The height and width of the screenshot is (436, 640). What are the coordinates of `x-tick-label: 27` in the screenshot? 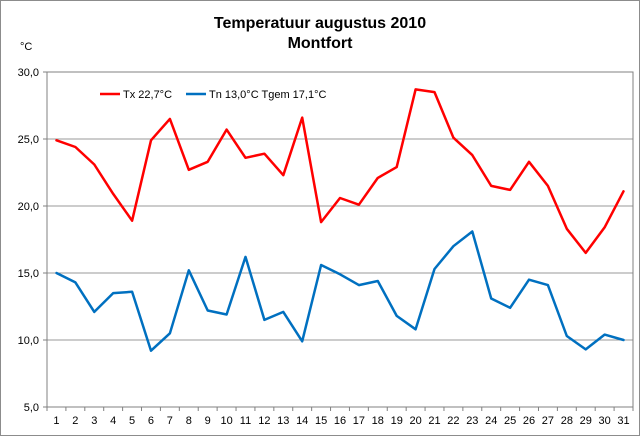 It's located at (548, 421).